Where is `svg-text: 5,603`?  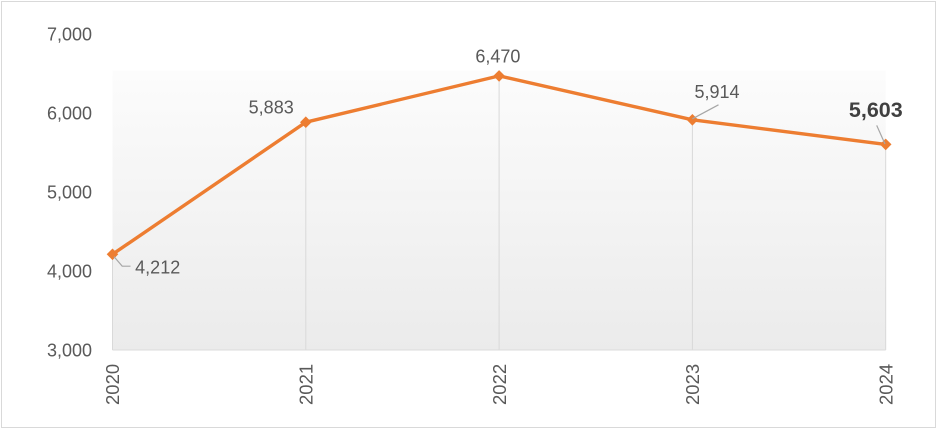
svg-text: 5,603 is located at coordinates (876, 110).